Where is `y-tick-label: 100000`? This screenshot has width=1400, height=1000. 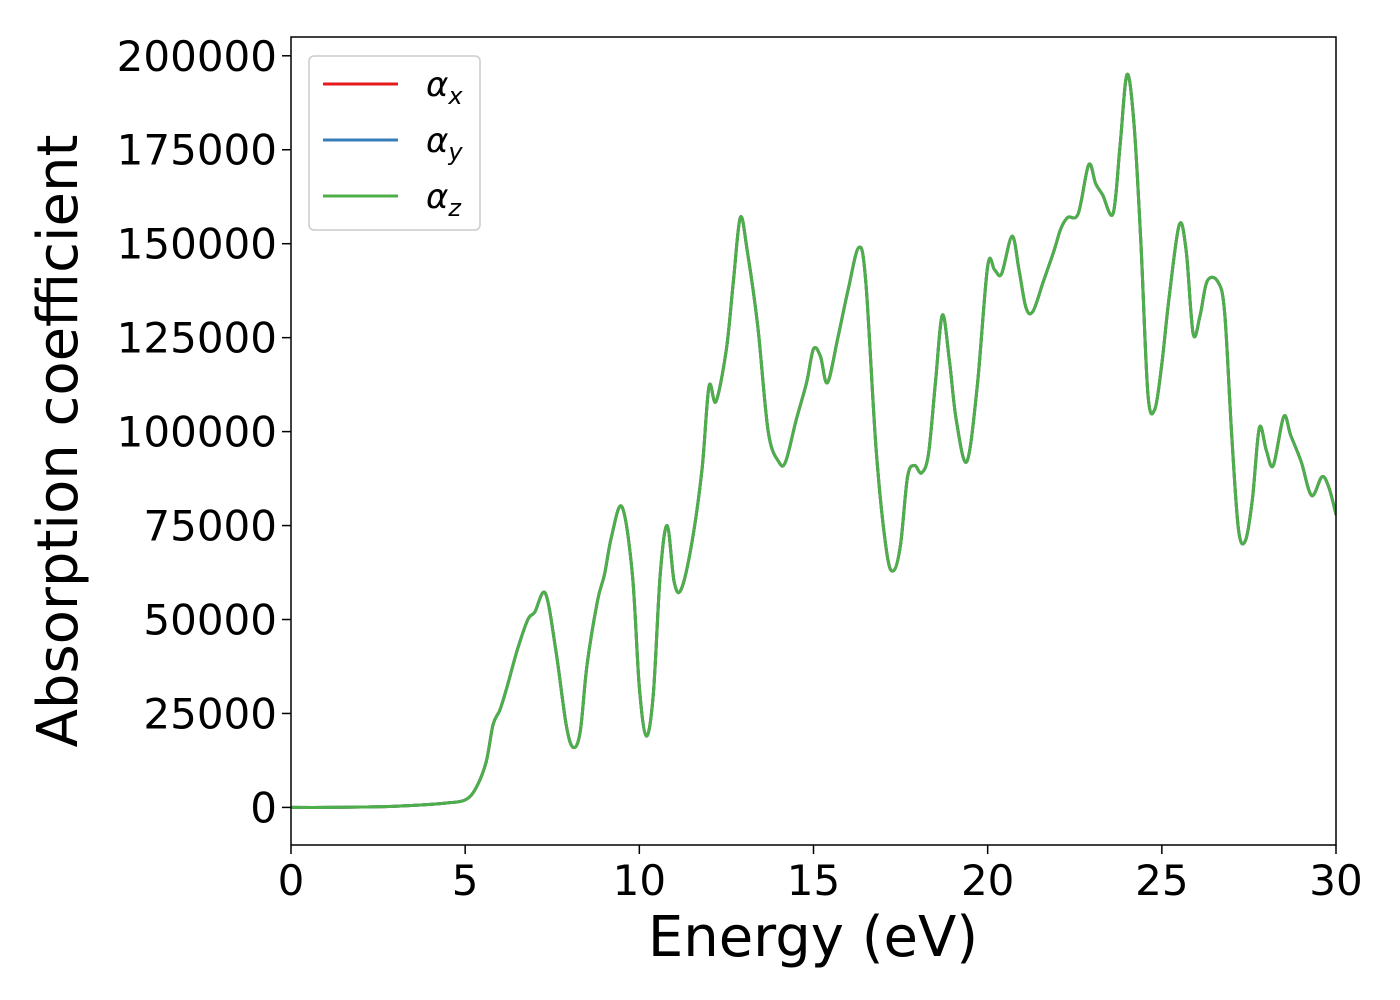
y-tick-label: 100000 is located at coordinates (197, 432).